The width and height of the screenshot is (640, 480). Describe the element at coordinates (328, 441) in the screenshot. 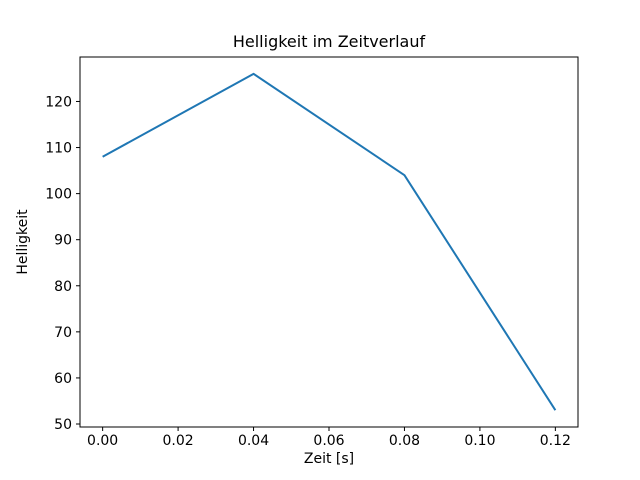

I see `x-tick-label: 0.06` at that location.